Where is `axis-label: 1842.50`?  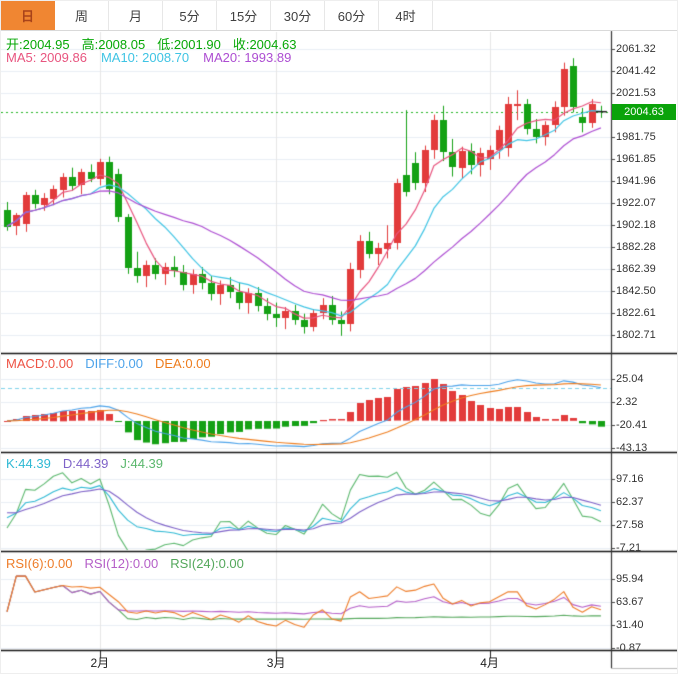 axis-label: 1842.50 is located at coordinates (636, 290).